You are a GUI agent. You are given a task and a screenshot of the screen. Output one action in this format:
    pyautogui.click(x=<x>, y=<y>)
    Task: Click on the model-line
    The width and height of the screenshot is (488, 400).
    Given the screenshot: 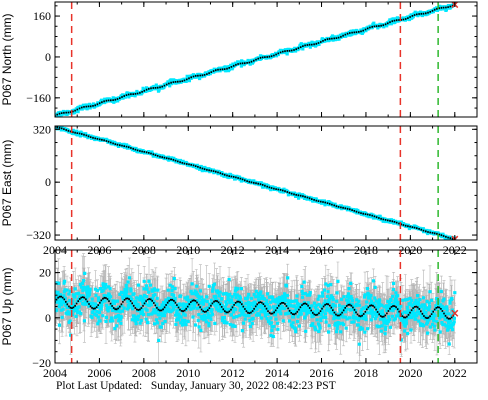 What is the action you would take?
    pyautogui.click(x=255, y=307)
    